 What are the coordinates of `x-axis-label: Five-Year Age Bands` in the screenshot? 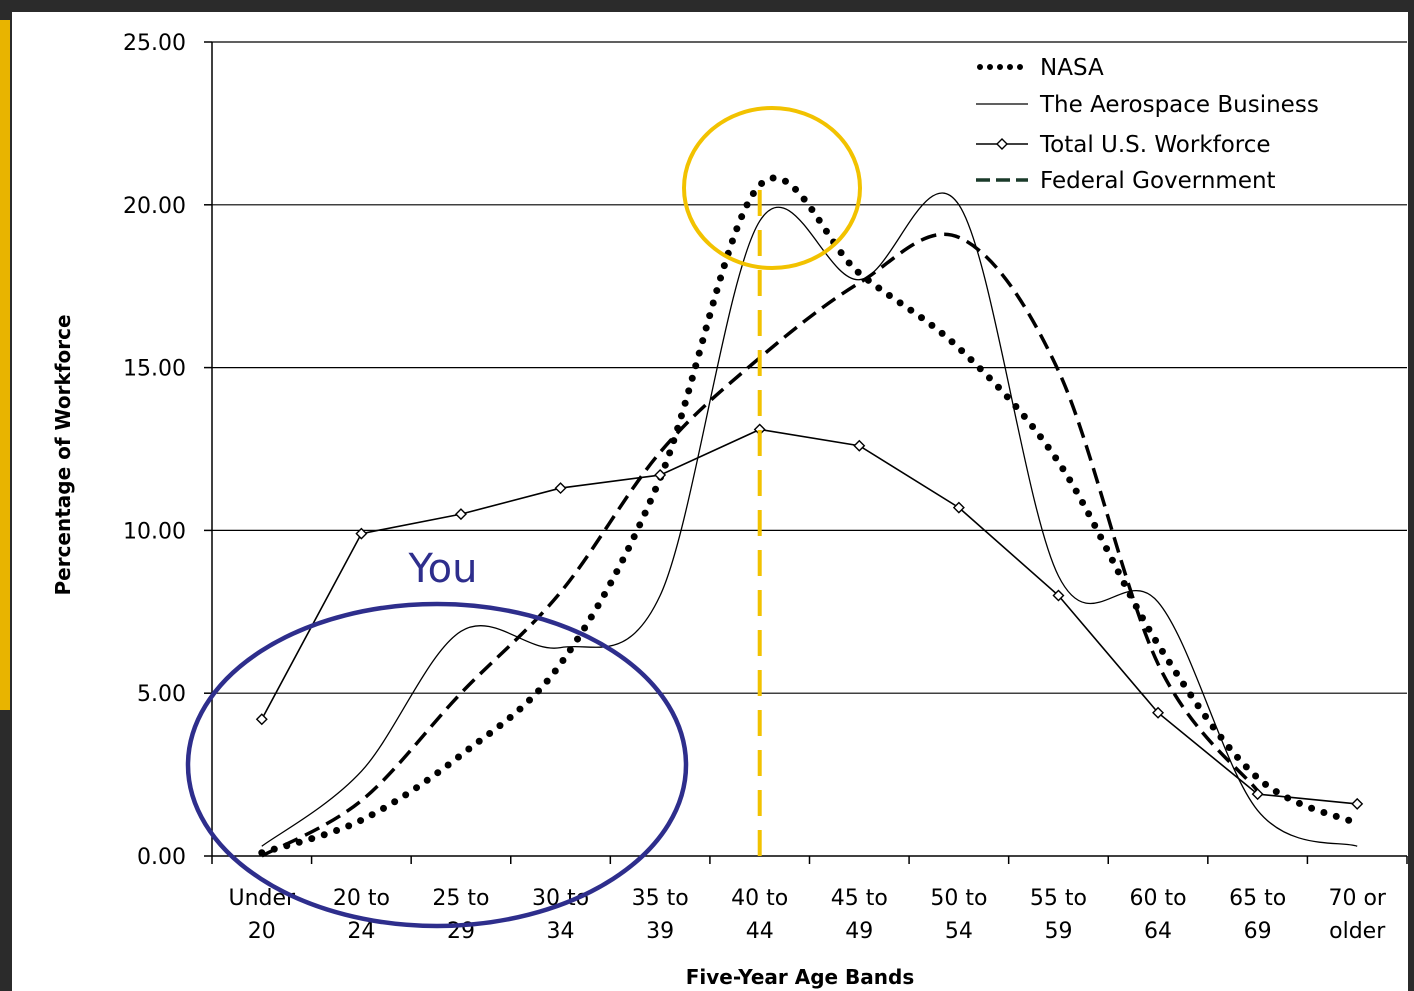 It's located at (800, 977).